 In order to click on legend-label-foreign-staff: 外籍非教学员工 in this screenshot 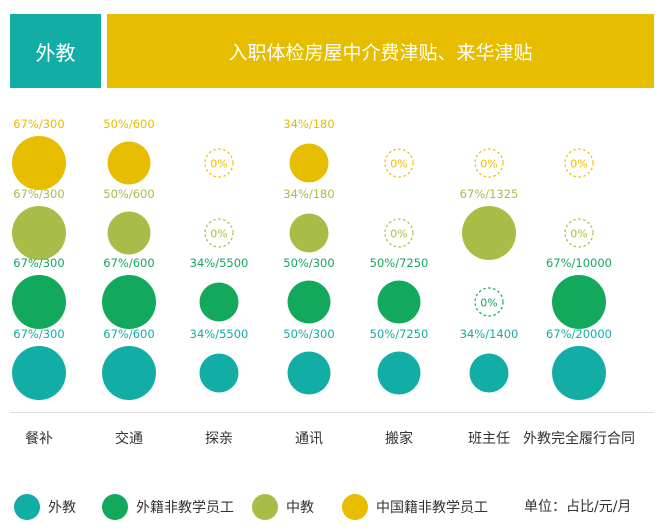, I will do `click(185, 508)`.